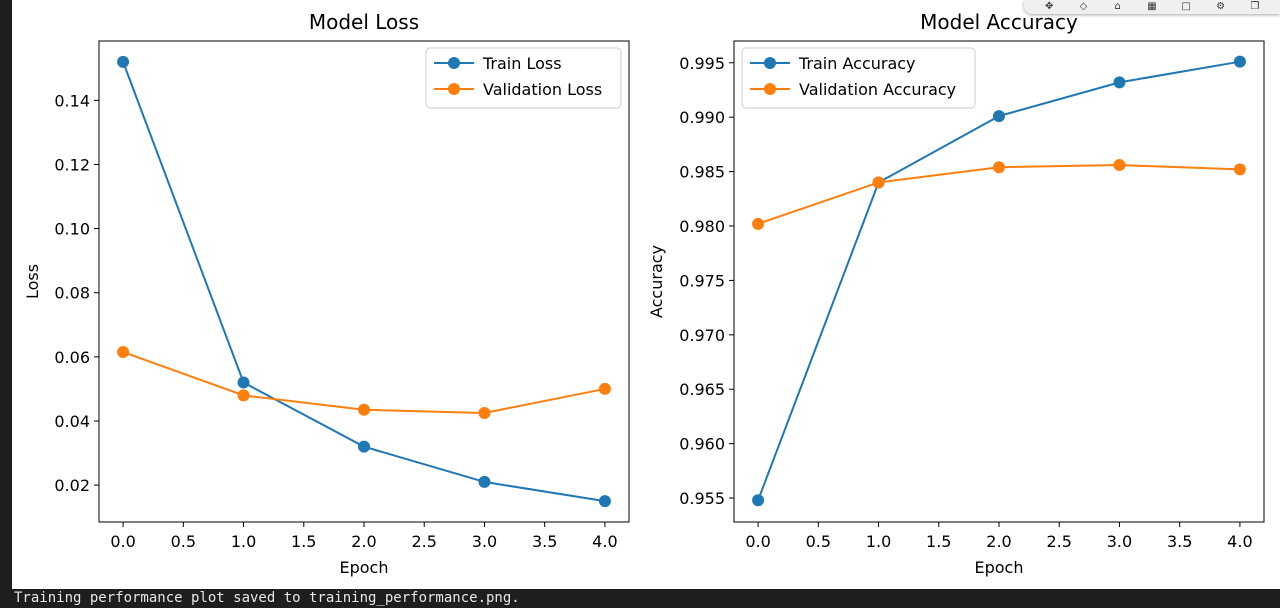  Describe the element at coordinates (702, 63) in the screenshot. I see `y-tick-label: 0.995` at that location.